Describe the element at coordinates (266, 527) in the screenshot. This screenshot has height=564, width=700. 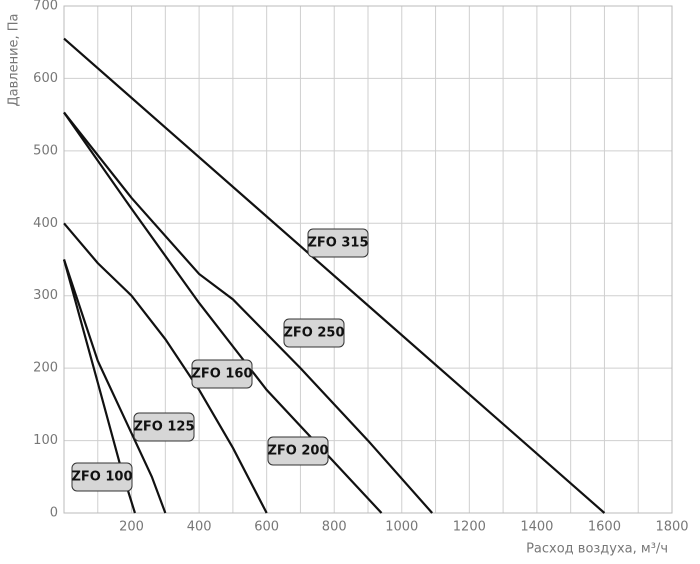
I see `x-tick-label: 600` at that location.